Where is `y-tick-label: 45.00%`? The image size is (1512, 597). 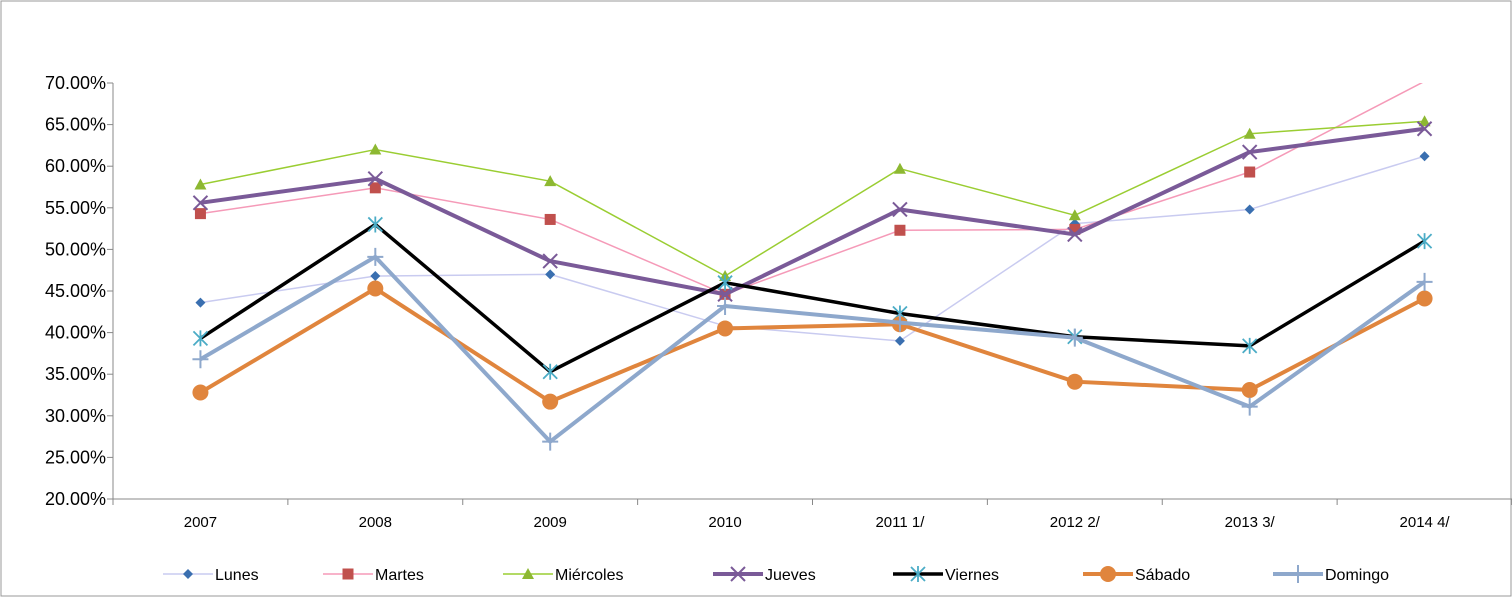 y-tick-label: 45.00% is located at coordinates (75, 291).